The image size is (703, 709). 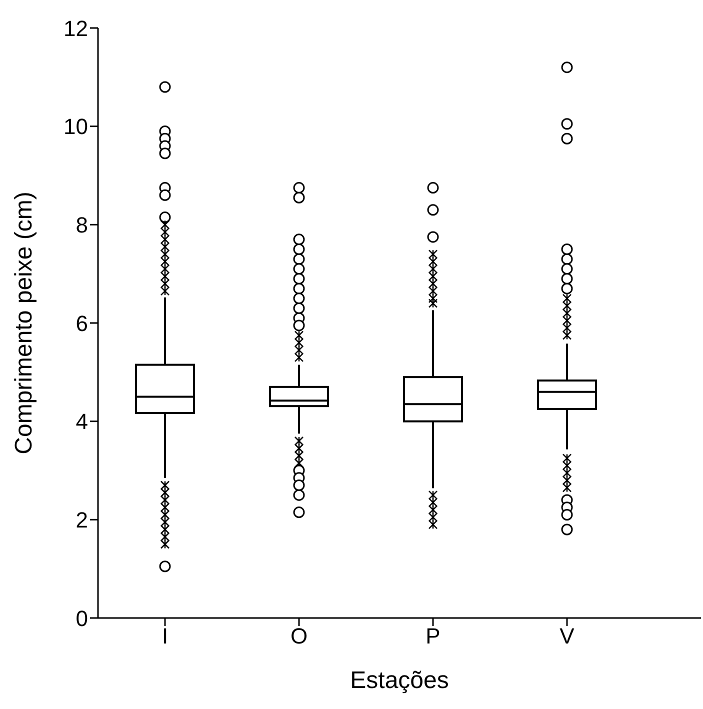 What do you see at coordinates (76, 127) in the screenshot?
I see `y-tick-label: 10` at bounding box center [76, 127].